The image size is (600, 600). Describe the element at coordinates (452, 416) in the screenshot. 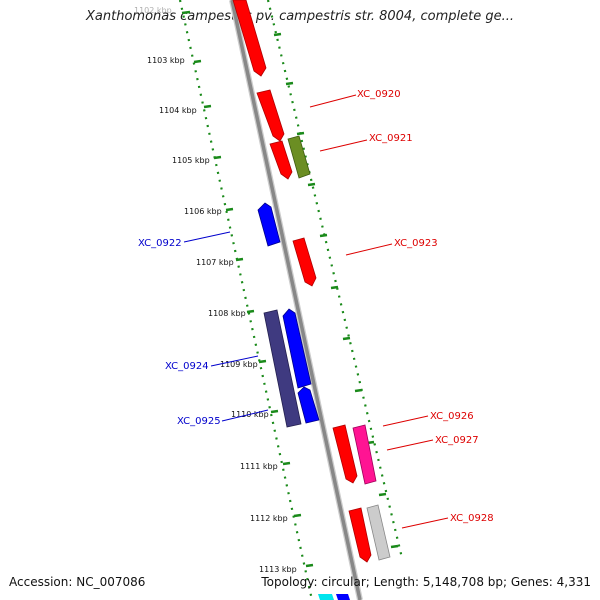

I see `gene-label-XC_0926: XC_0926` at that location.